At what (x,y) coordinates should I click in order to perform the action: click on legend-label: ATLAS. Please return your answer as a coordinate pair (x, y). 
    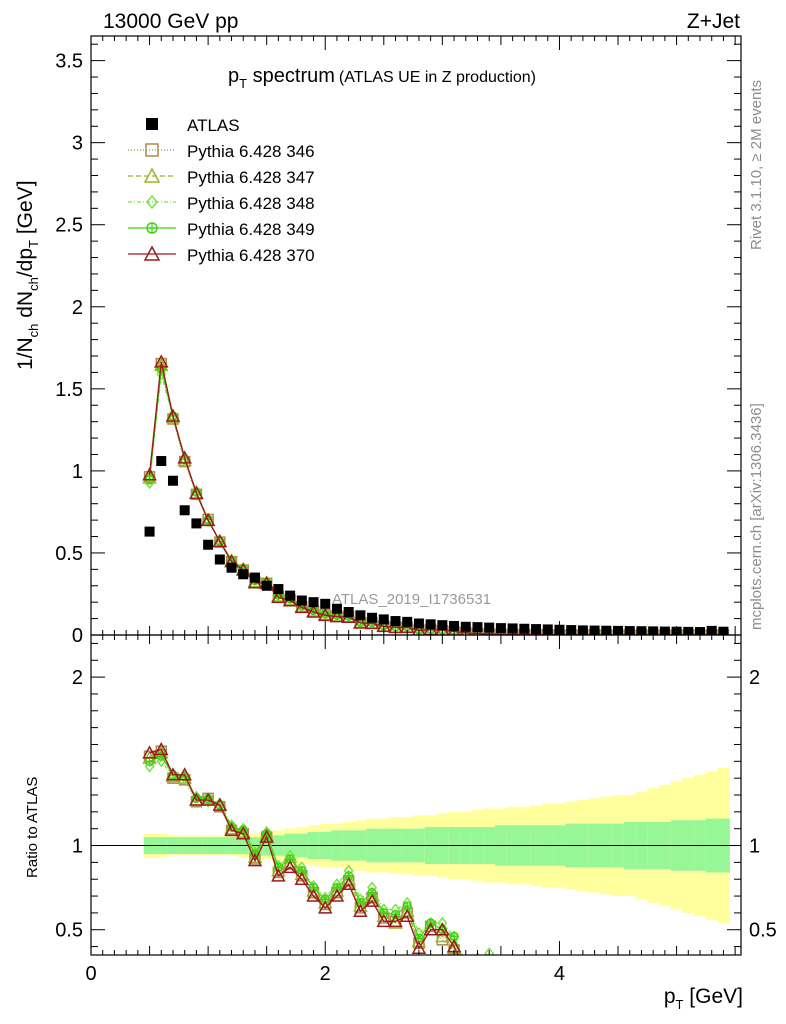
    Looking at the image, I should click on (213, 125).